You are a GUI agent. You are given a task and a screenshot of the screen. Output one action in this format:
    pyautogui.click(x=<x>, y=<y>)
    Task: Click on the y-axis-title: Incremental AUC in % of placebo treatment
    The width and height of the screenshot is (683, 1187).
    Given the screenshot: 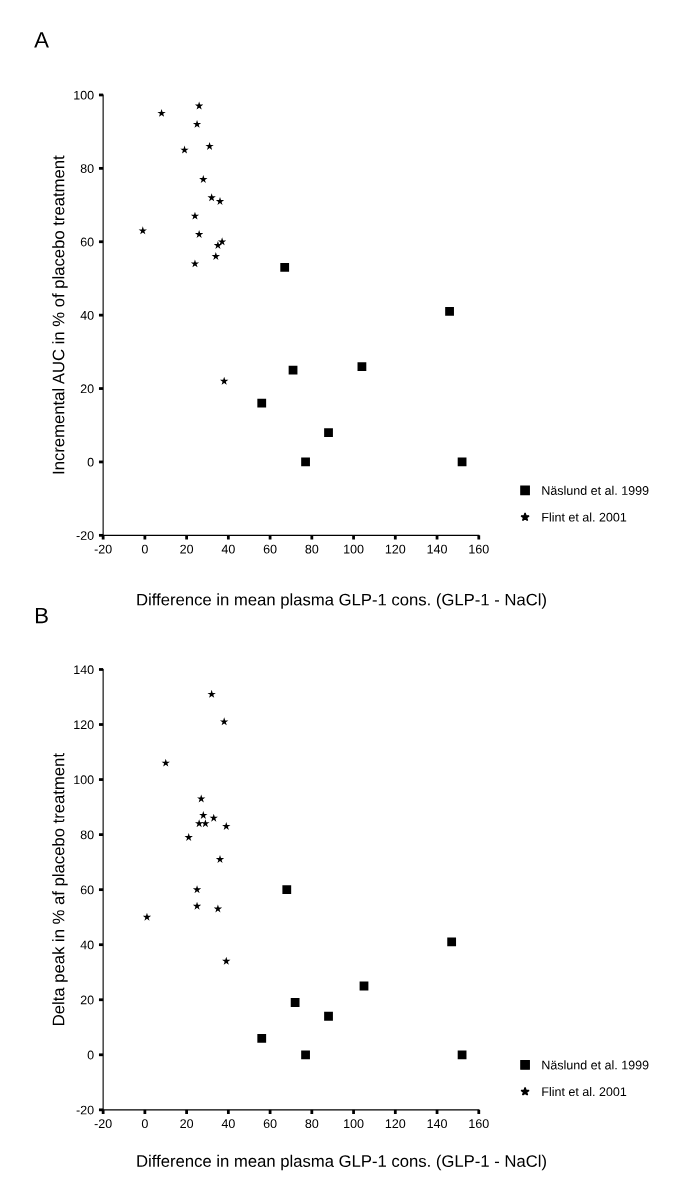 What is the action you would take?
    pyautogui.click(x=60, y=314)
    